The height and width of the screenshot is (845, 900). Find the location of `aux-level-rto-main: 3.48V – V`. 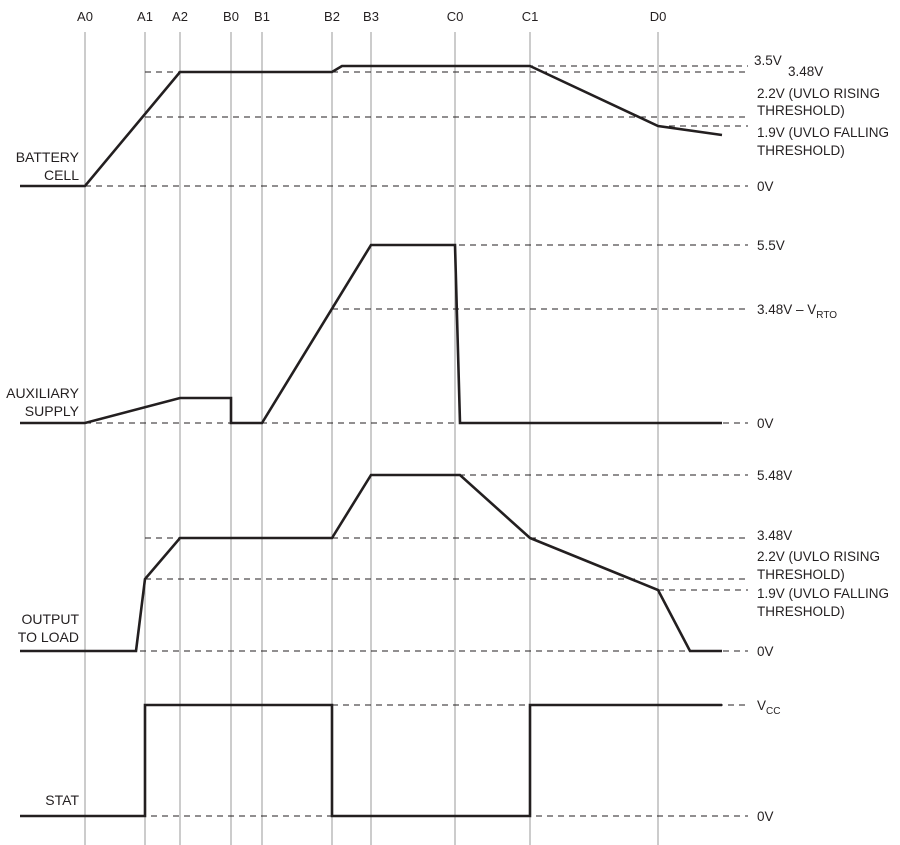

aux-level-rto-main: 3.48V – V is located at coordinates (786, 309).